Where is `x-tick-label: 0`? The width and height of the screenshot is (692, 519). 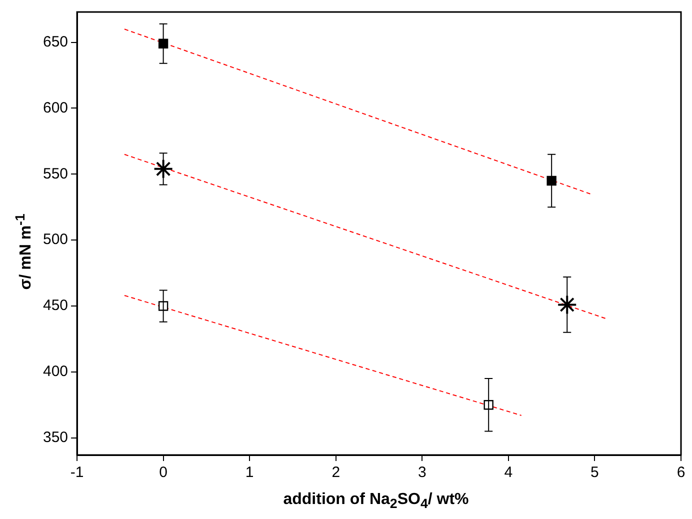 x-tick-label: 0 is located at coordinates (163, 473).